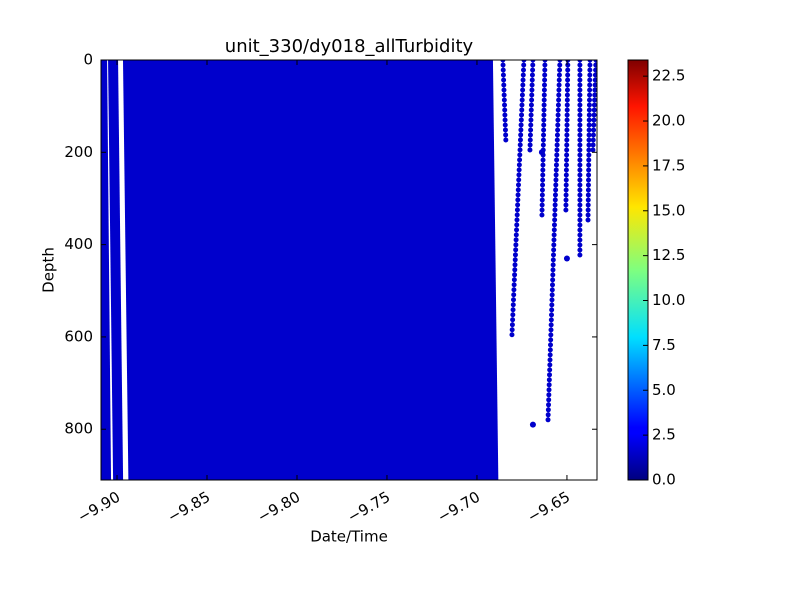  I want to click on y-tick-label: 600, so click(78, 336).